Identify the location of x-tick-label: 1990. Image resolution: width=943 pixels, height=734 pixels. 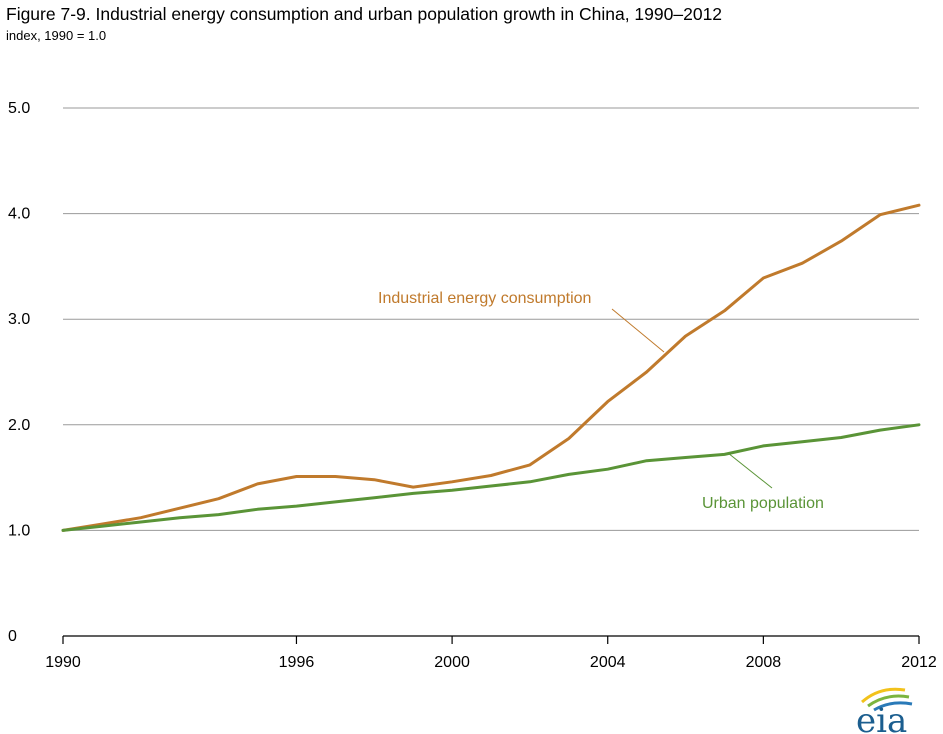
(63, 662).